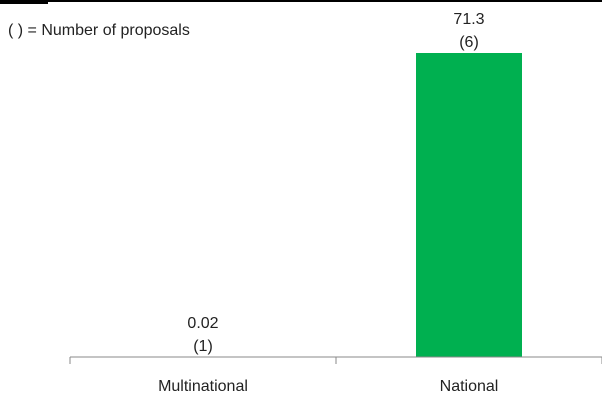 The height and width of the screenshot is (396, 602). What do you see at coordinates (203, 346) in the screenshot?
I see `proposal-count-label-multinational: (1)` at bounding box center [203, 346].